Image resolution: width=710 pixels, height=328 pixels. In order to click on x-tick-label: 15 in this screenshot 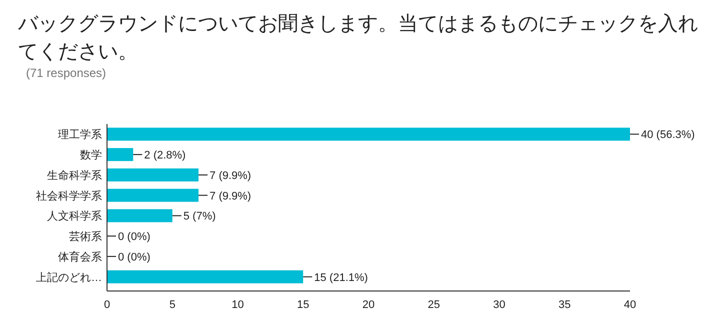, I will do `click(303, 305)`.